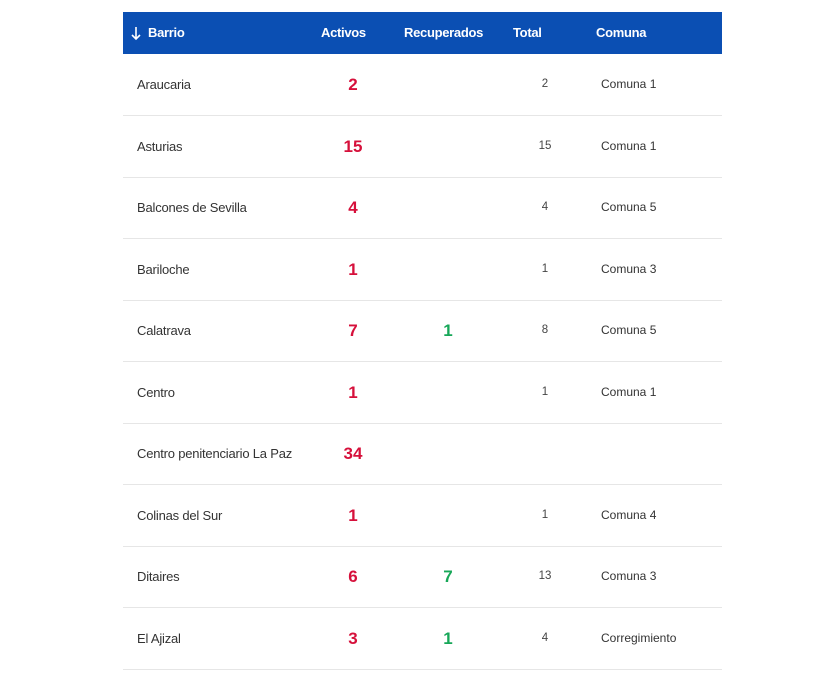  What do you see at coordinates (621, 32) in the screenshot?
I see `header-cell: Comuna` at bounding box center [621, 32].